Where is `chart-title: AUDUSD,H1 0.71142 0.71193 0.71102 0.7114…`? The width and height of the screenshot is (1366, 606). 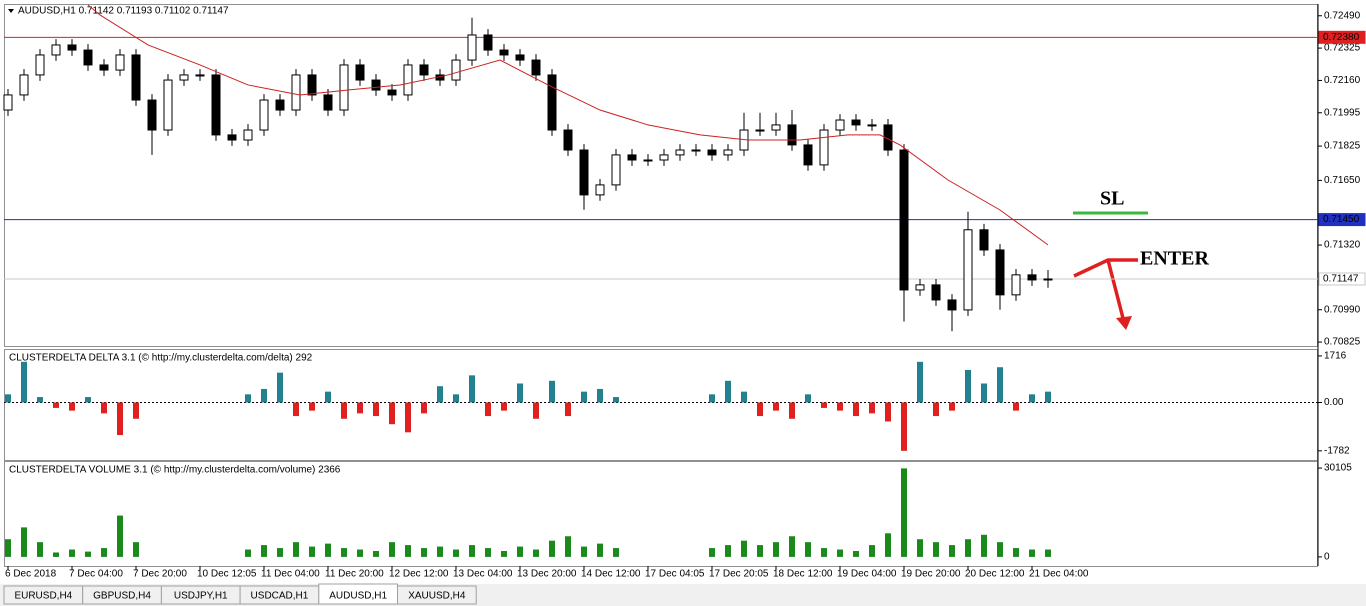 chart-title: AUDUSD,H1 0.71142 0.71193 0.71102 0.7114… is located at coordinates (123, 11).